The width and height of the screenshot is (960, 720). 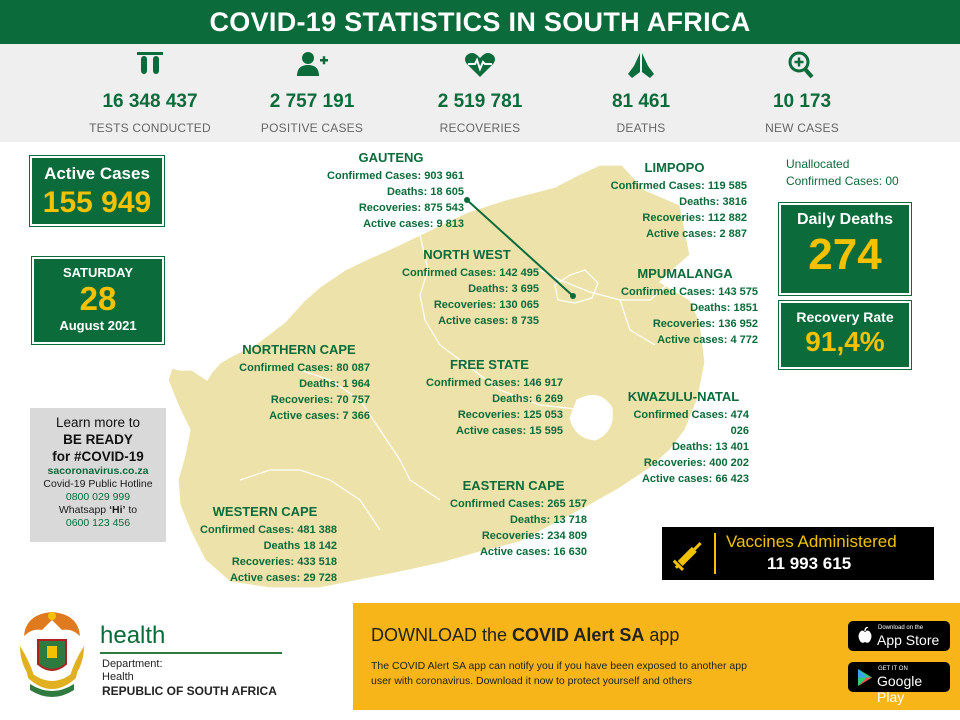 I want to click on stat-recoveries: 2 519 781 RECOVERIES, so click(x=480, y=92).